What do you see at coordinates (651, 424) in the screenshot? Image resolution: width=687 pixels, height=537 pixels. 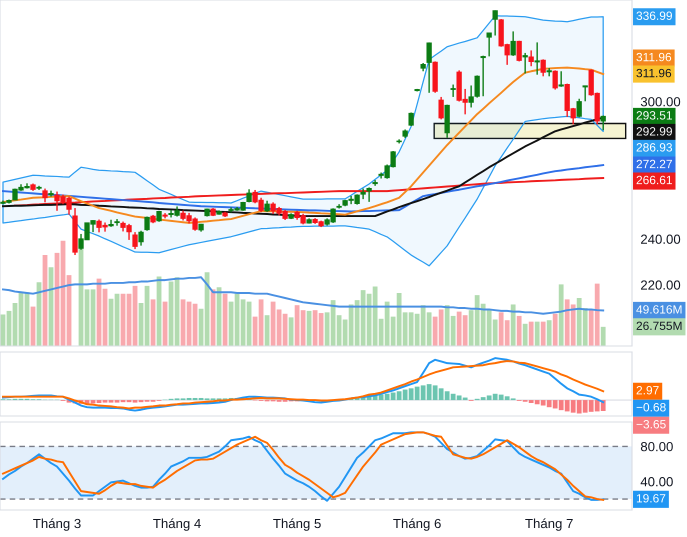 I see `text: −3.65` at bounding box center [651, 424].